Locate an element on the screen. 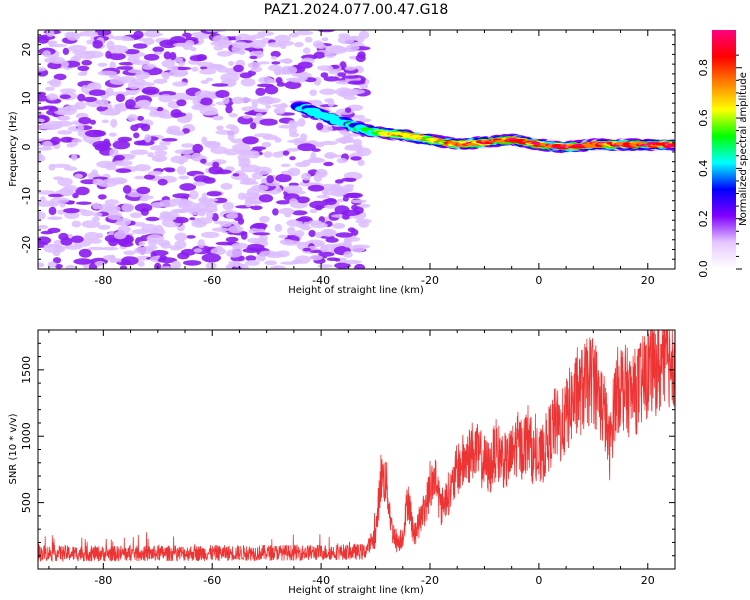  y-tick-label: 1000 is located at coordinates (26, 436).